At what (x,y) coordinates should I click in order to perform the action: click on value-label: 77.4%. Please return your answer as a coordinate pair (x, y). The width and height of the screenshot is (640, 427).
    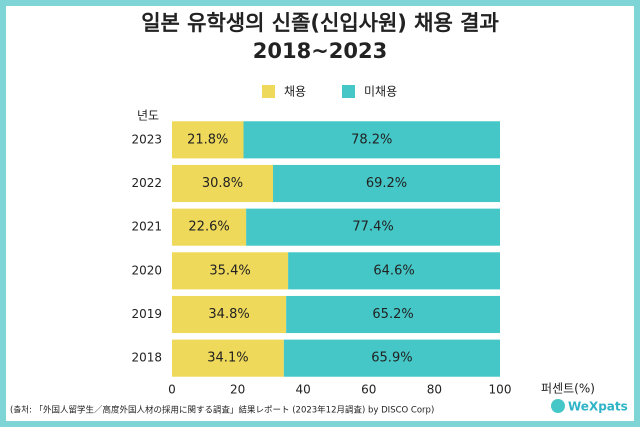
    Looking at the image, I should click on (372, 227).